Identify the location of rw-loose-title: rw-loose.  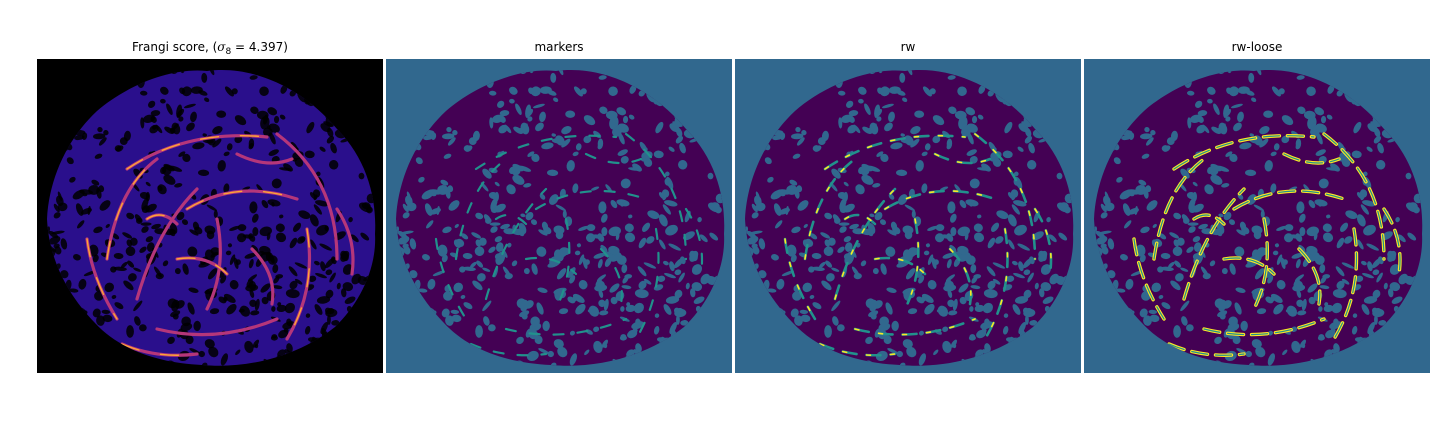
(1257, 47).